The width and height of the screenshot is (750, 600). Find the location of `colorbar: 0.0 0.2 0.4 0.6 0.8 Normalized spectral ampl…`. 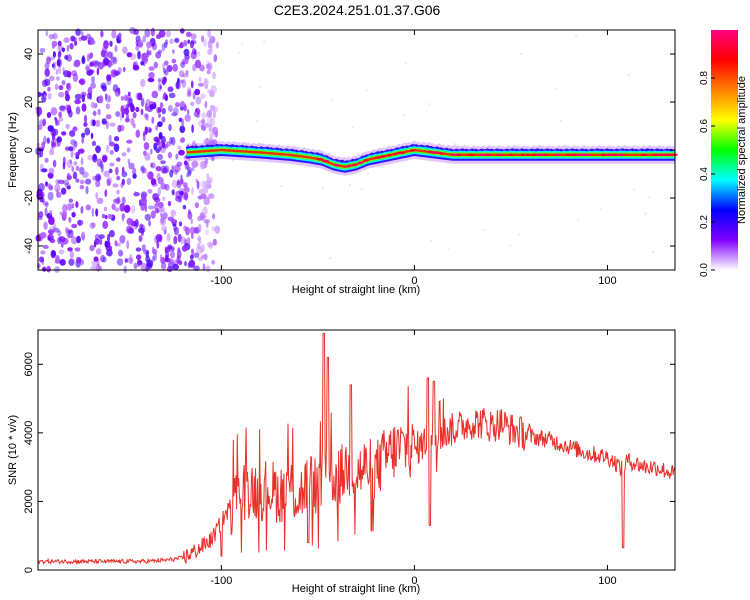

colorbar: 0.0 0.2 0.4 0.6 0.8 Normalized spectral ampl… is located at coordinates (723, 153).